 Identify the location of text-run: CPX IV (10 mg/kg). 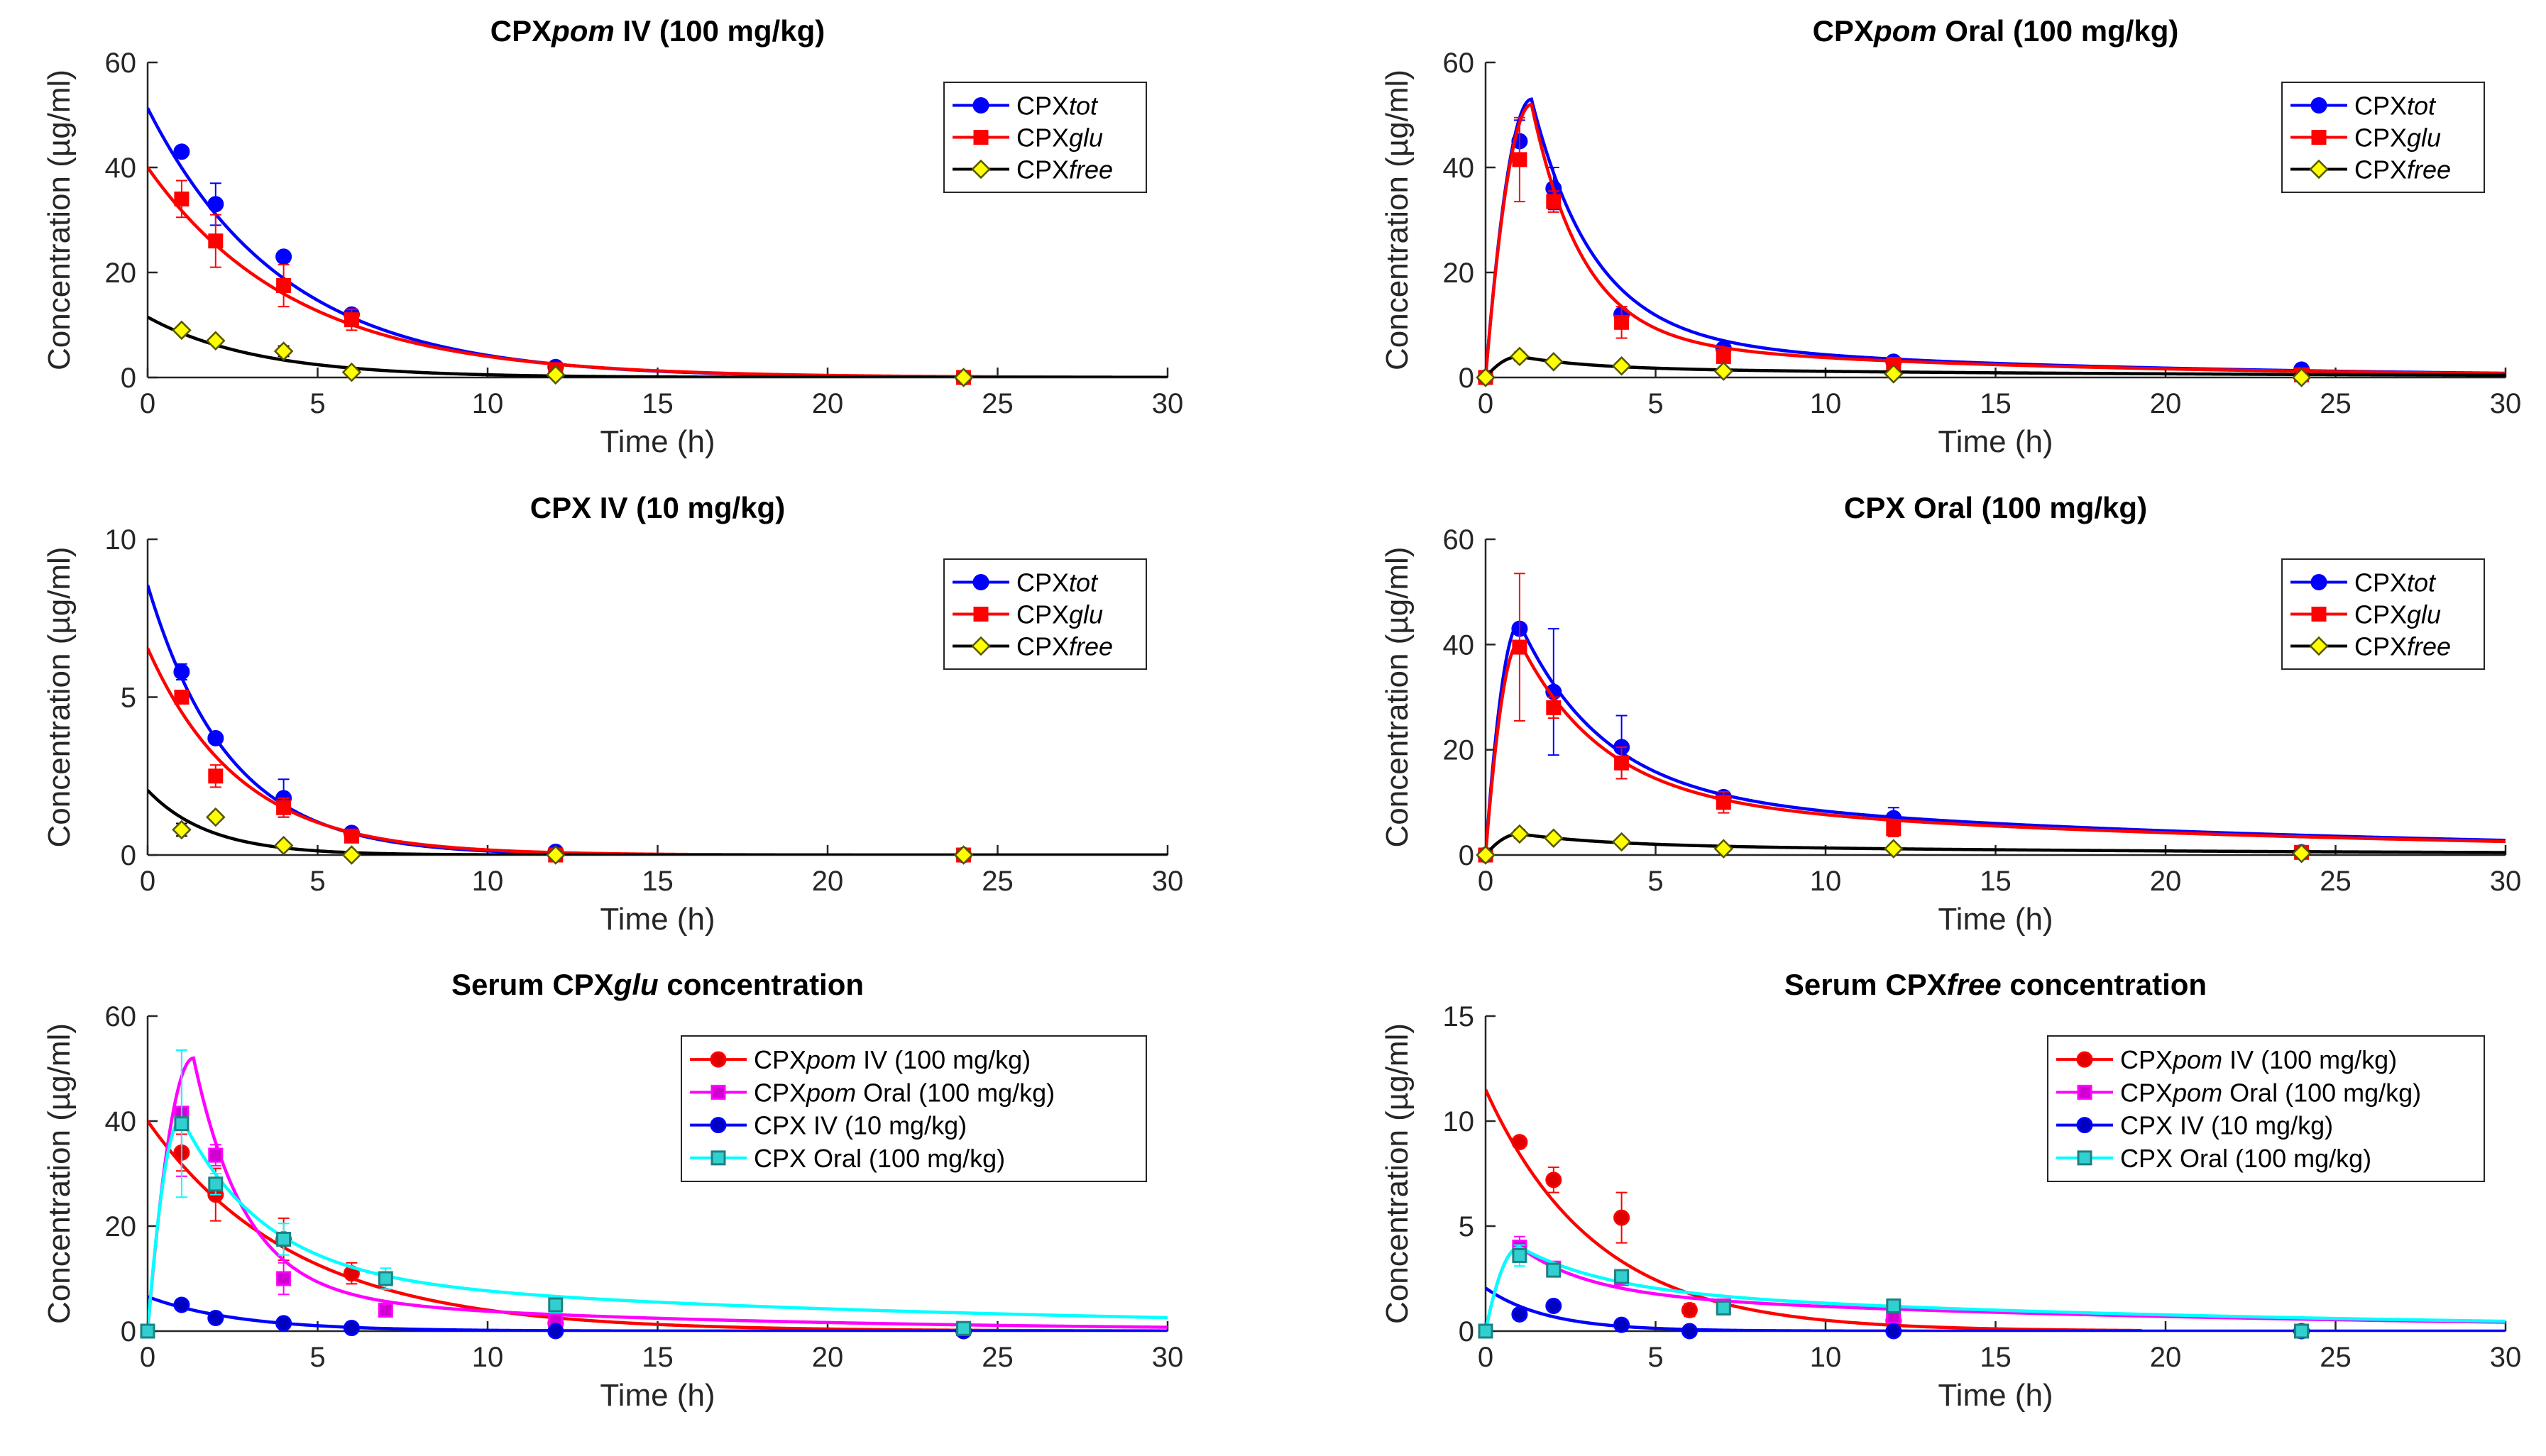
(2226, 1125).